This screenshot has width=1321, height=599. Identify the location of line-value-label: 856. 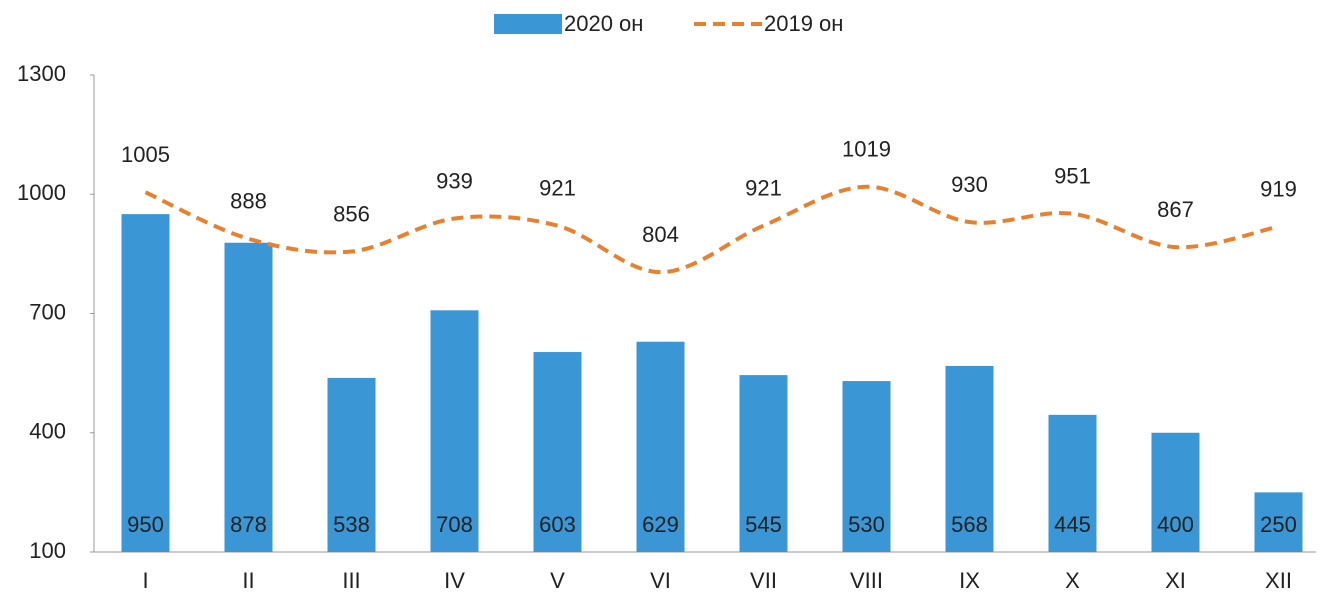
(351, 213).